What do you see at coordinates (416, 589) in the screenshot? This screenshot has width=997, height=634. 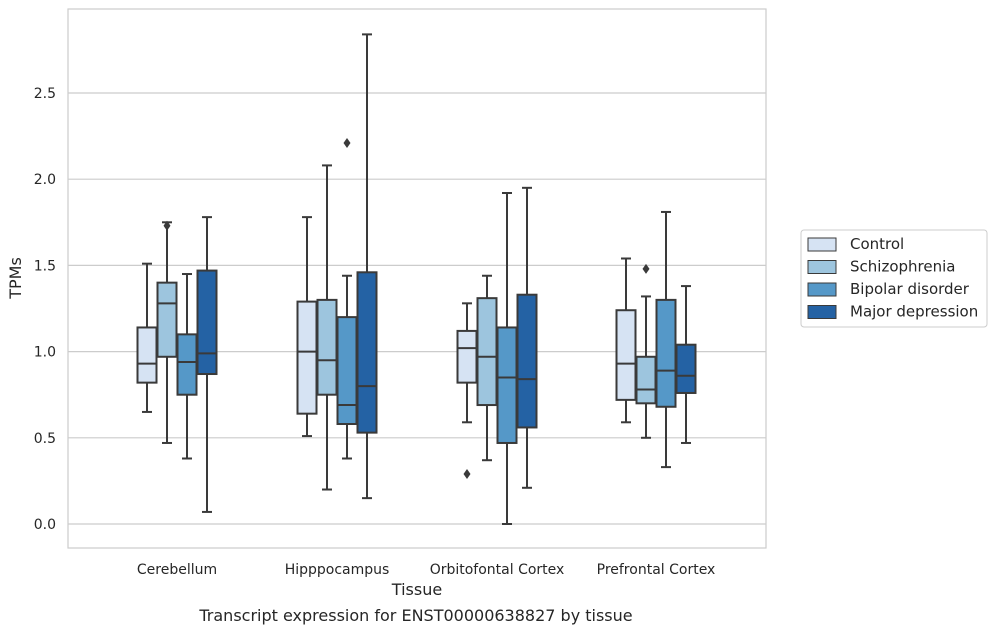 I see `x-axis-label: Tissue` at bounding box center [416, 589].